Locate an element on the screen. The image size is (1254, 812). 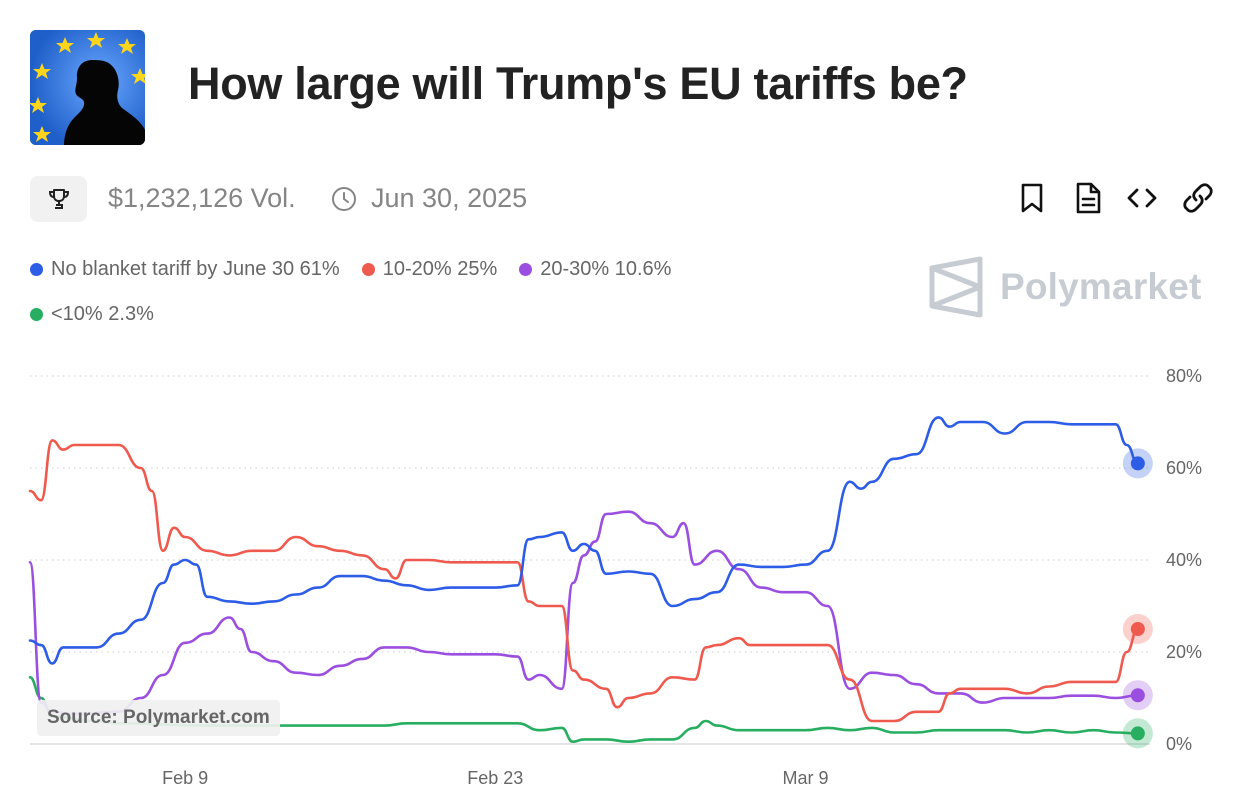
document-button is located at coordinates (1088, 198).